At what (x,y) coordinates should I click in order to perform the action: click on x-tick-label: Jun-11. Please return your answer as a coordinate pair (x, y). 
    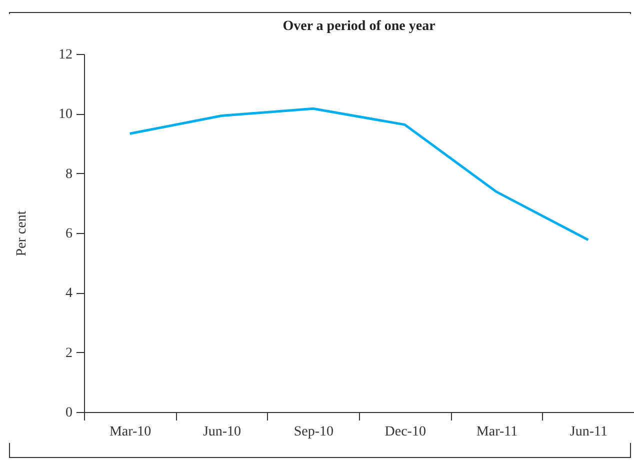
    Looking at the image, I should click on (589, 432).